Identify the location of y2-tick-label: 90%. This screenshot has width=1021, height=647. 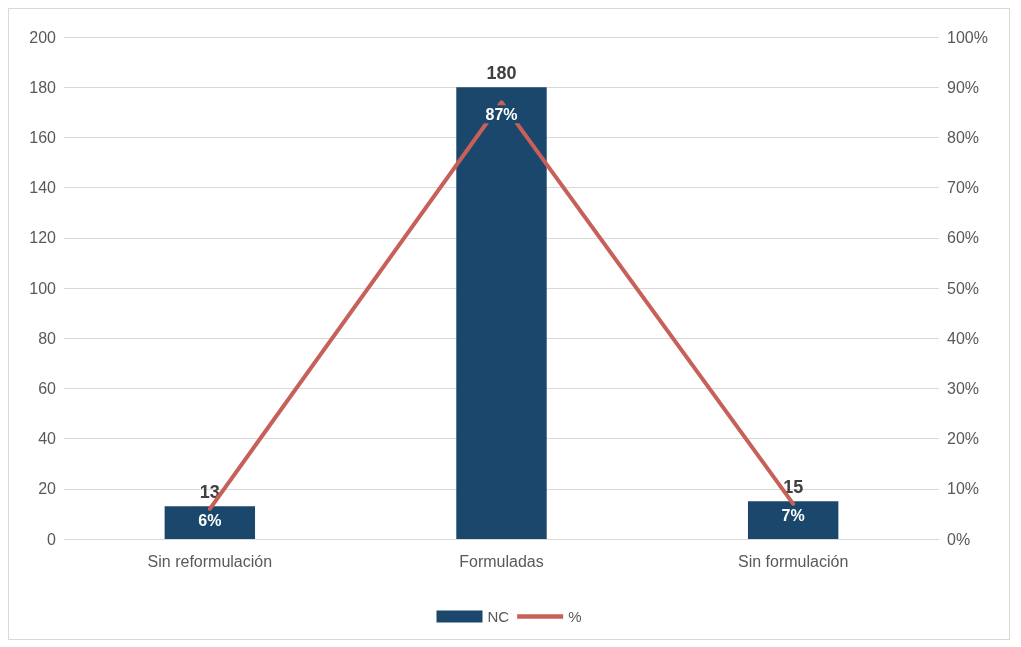
(963, 87).